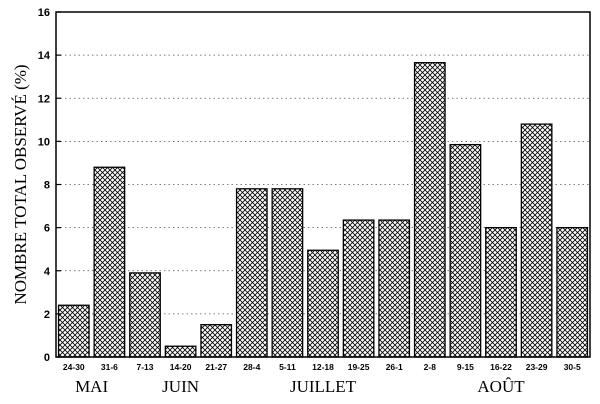 The height and width of the screenshot is (404, 600). Describe the element at coordinates (180, 386) in the screenshot. I see `month-label: JUIN` at that location.